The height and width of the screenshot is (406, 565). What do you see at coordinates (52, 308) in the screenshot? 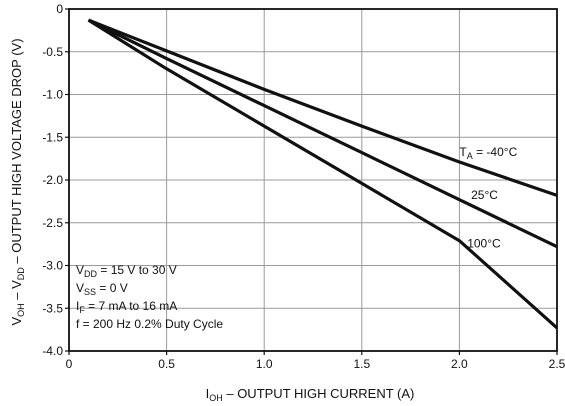
I see `y-tick-label: -3.5` at bounding box center [52, 308].